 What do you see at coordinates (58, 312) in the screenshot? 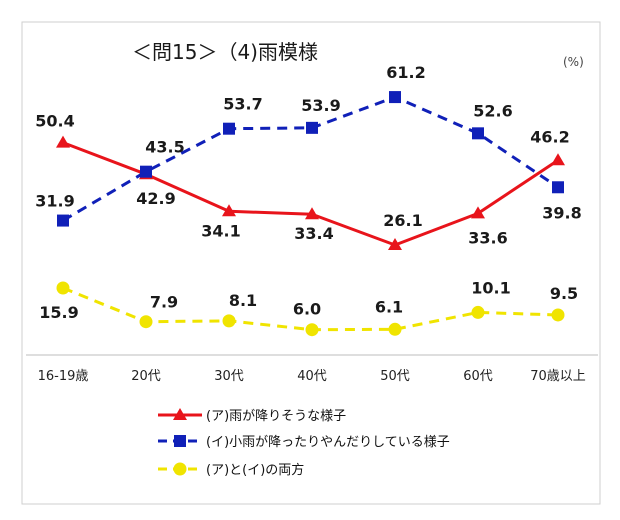
I see `data-label-ab-0: 15.9` at bounding box center [58, 312].